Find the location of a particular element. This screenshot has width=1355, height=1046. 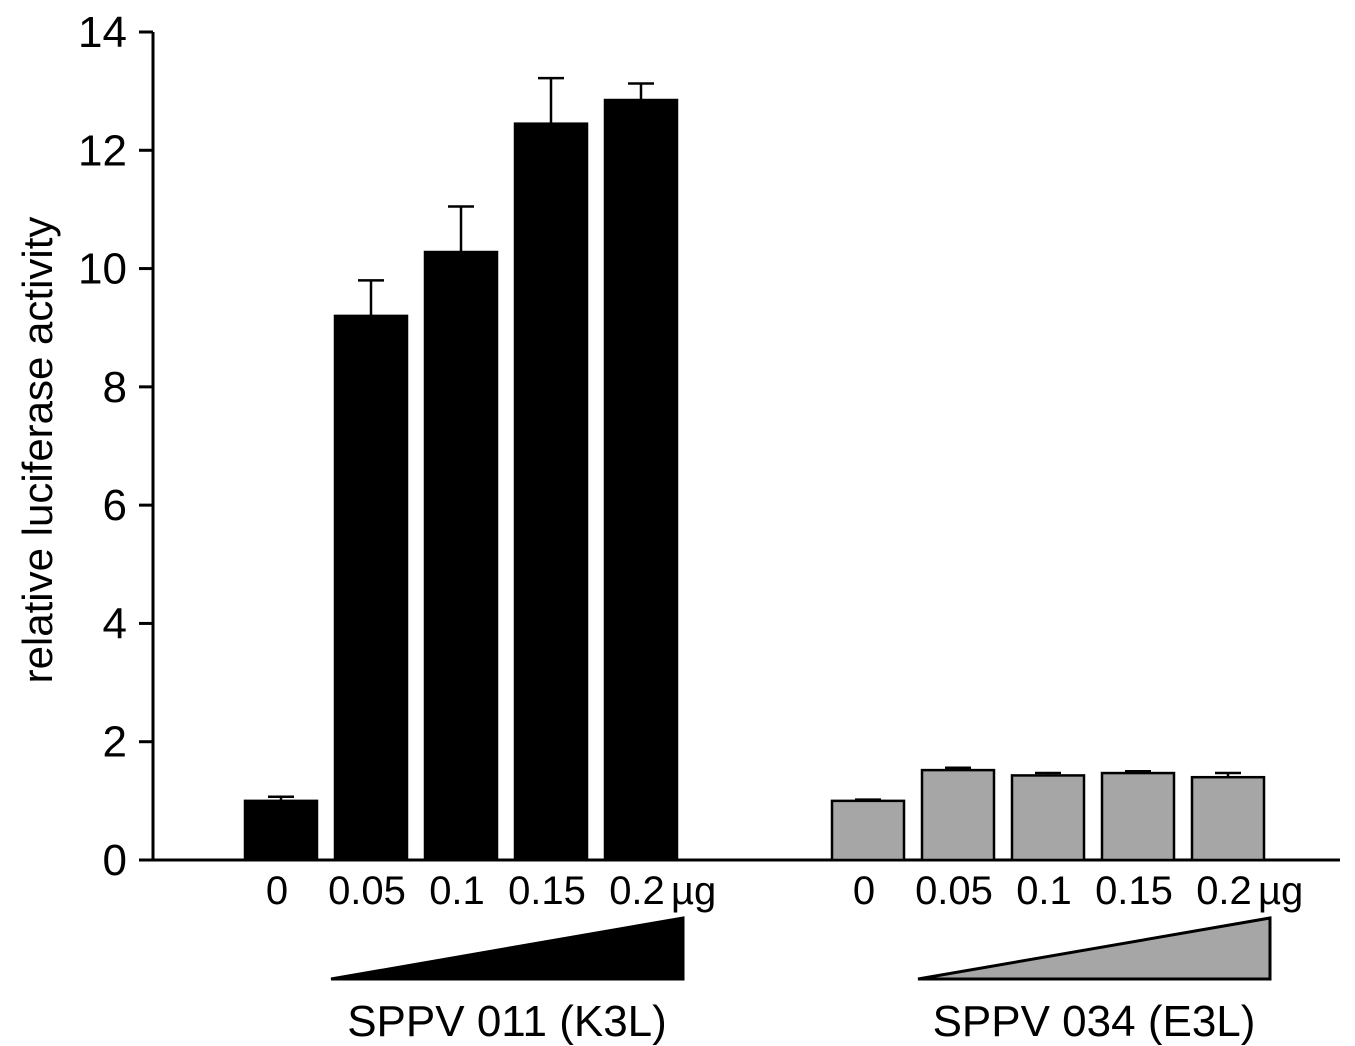

dose-wedges is located at coordinates (801, 948).